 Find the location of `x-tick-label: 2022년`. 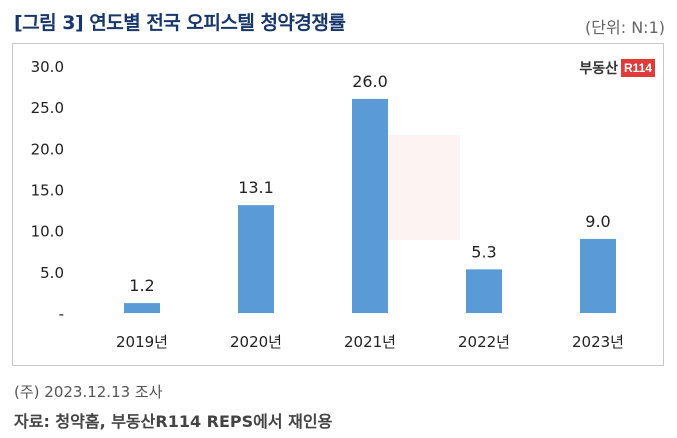

x-tick-label: 2022년 is located at coordinates (484, 342).